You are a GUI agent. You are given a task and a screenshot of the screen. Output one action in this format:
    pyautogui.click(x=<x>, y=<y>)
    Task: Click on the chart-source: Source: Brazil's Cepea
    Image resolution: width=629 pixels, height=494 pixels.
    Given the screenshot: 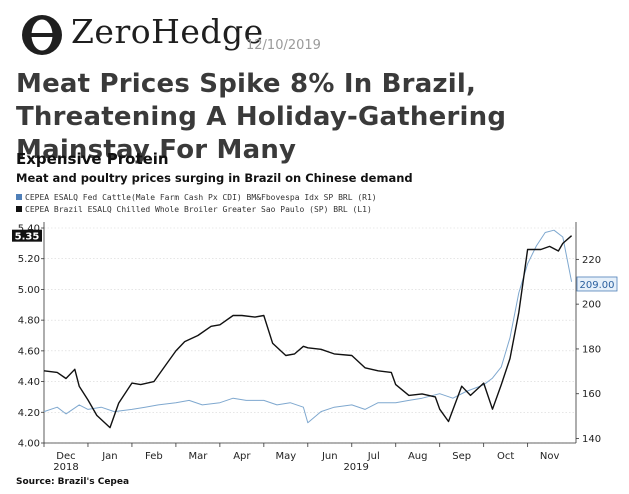 What is the action you would take?
    pyautogui.click(x=72, y=482)
    